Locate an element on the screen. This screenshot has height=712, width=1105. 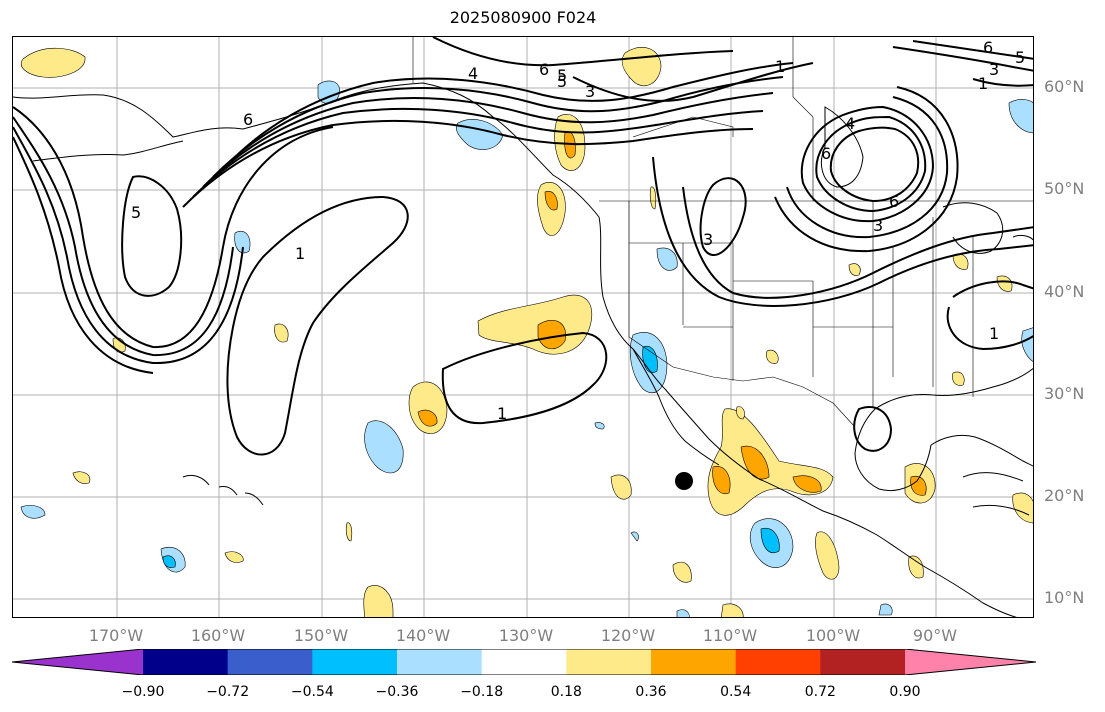
colorbar-tick-label: 0.18 is located at coordinates (566, 692).